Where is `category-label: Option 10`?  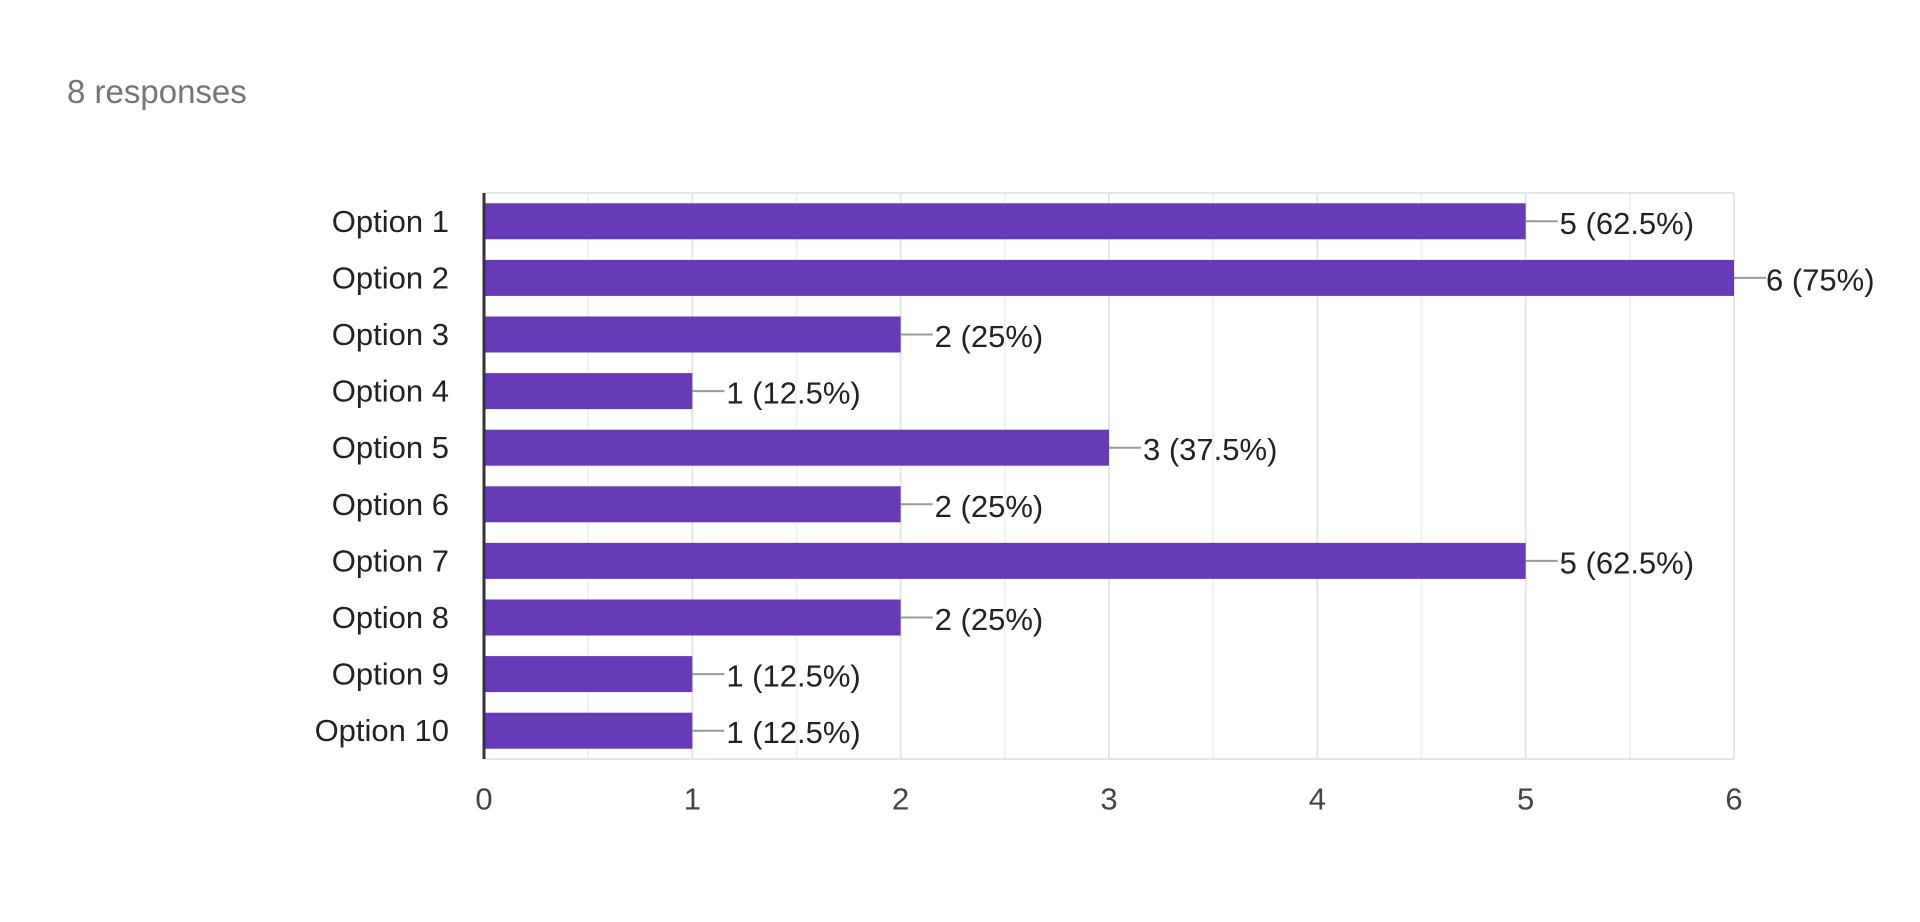
category-label: Option 10 is located at coordinates (382, 730).